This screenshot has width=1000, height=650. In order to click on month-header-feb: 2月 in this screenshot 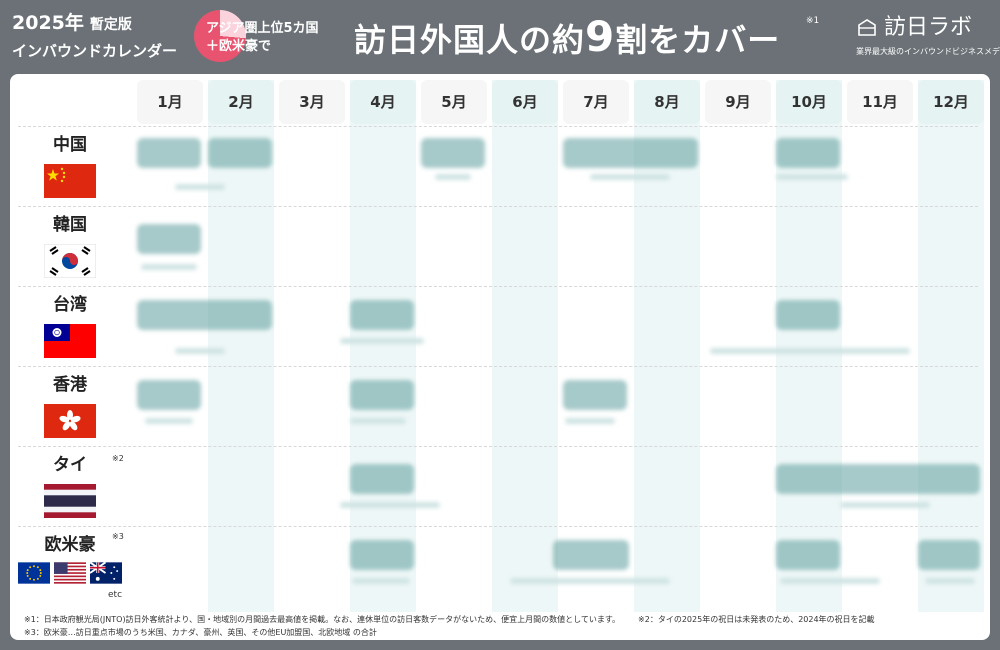, I will do `click(241, 102)`.